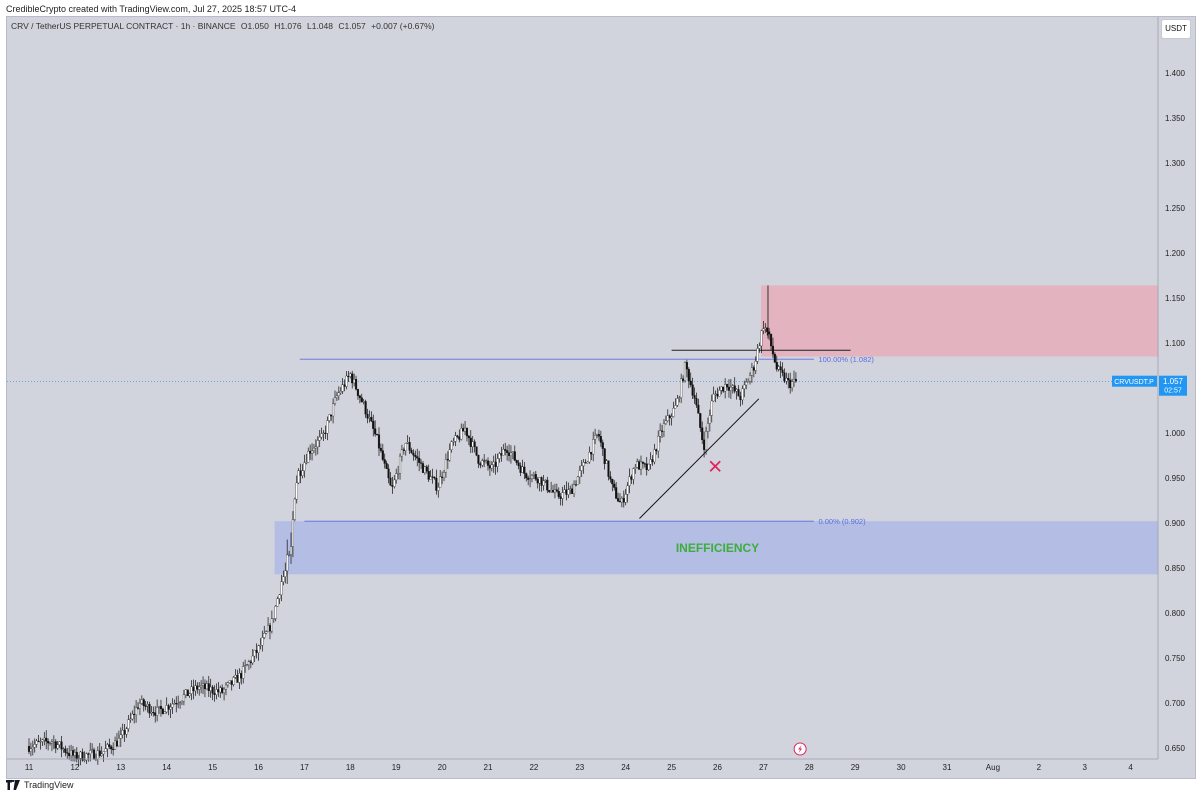 The height and width of the screenshot is (797, 1200). Describe the element at coordinates (1173, 391) in the screenshot. I see `bar-countdown: 02:57` at that location.